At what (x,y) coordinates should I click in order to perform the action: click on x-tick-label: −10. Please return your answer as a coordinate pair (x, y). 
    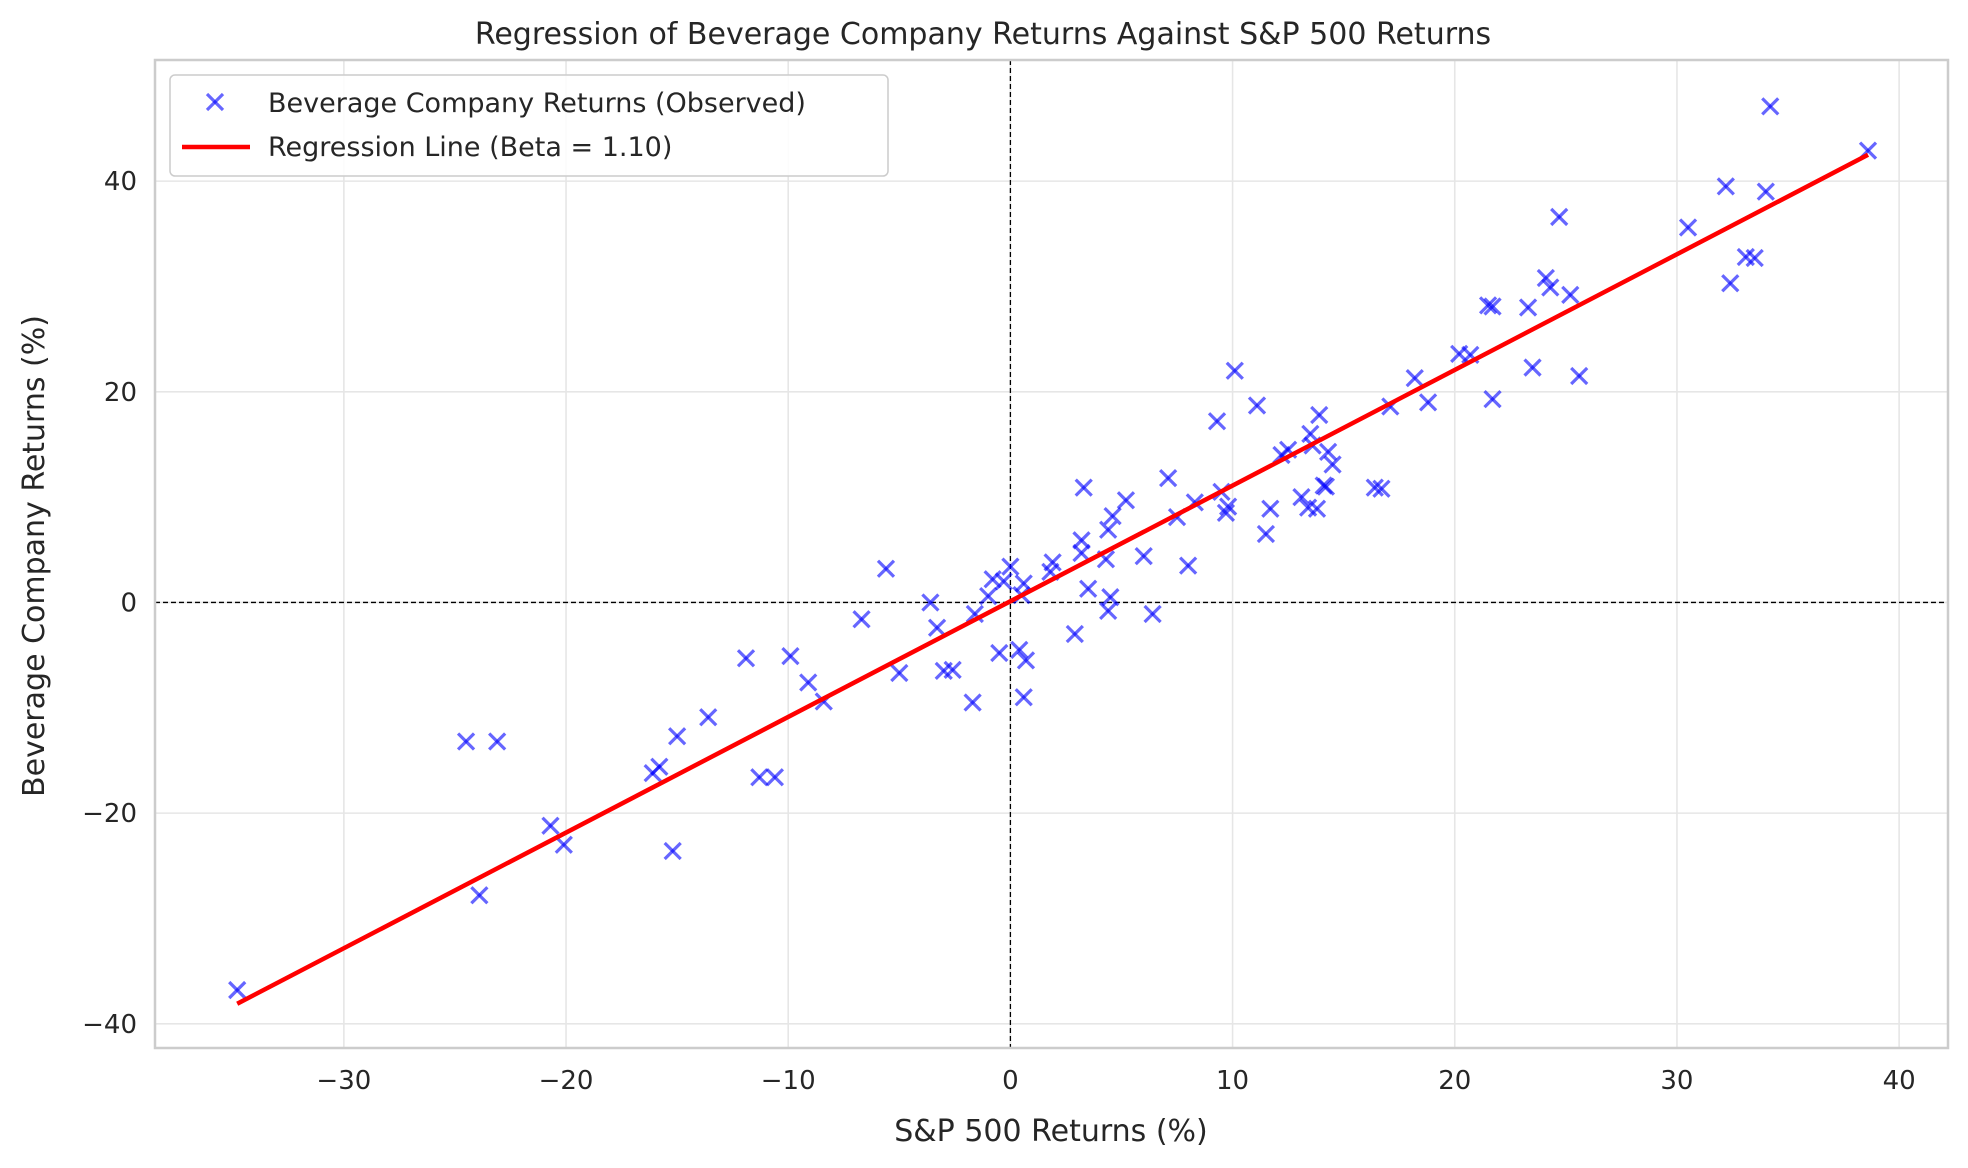
    Looking at the image, I should click on (788, 1081).